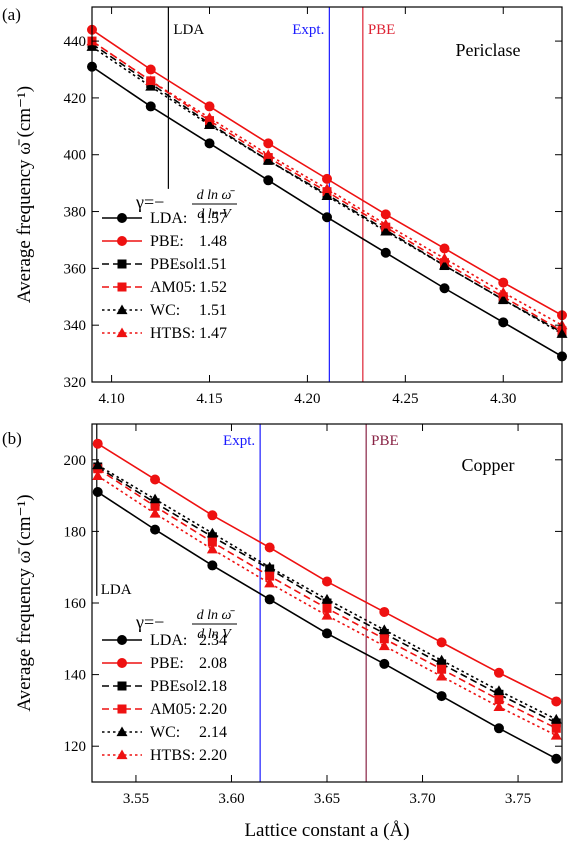 This screenshot has width=580, height=847. What do you see at coordinates (209, 399) in the screenshot?
I see `x-tick-label: 4.15` at bounding box center [209, 399].